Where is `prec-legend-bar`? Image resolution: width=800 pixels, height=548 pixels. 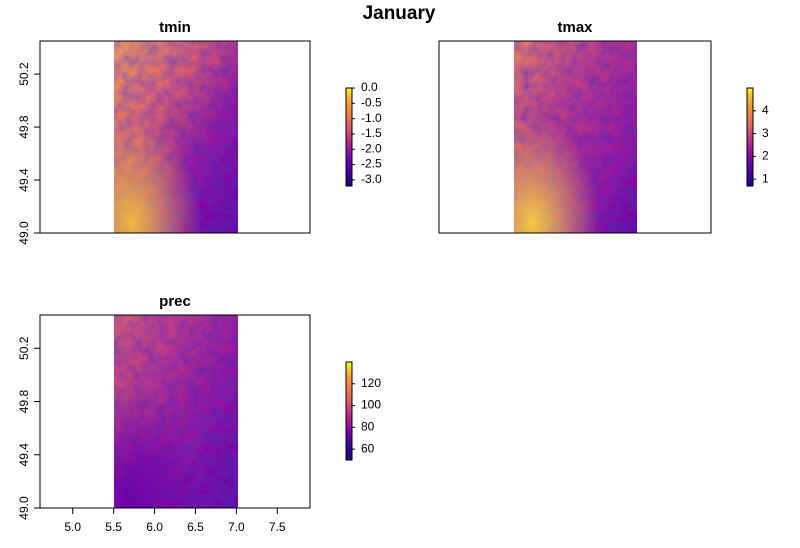 prec-legend-bar is located at coordinates (349, 411).